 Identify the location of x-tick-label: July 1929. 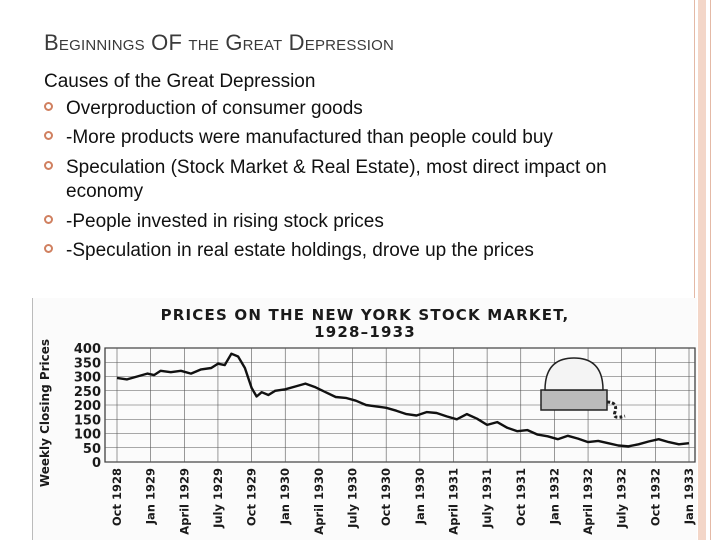
(218, 498).